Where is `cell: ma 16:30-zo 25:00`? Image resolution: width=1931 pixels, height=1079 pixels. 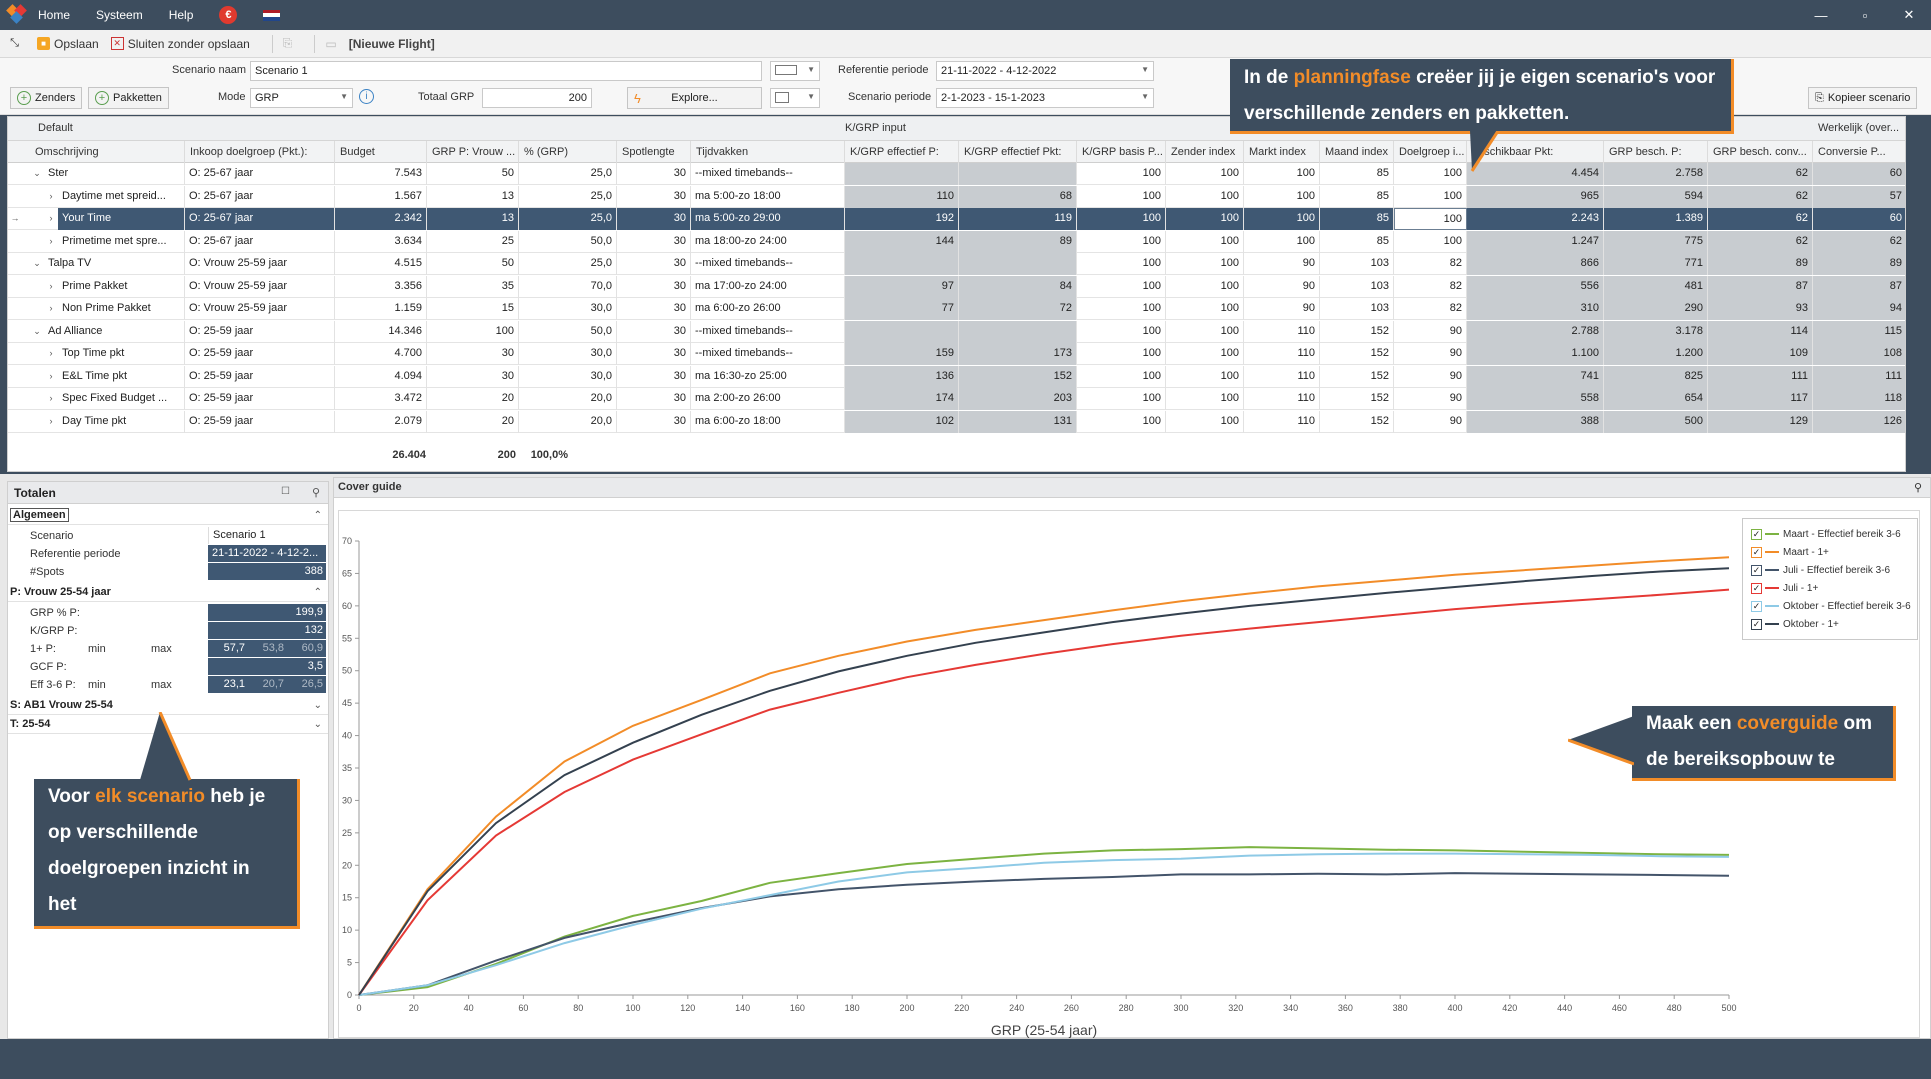 cell: ma 16:30-zo 25:00 is located at coordinates (768, 376).